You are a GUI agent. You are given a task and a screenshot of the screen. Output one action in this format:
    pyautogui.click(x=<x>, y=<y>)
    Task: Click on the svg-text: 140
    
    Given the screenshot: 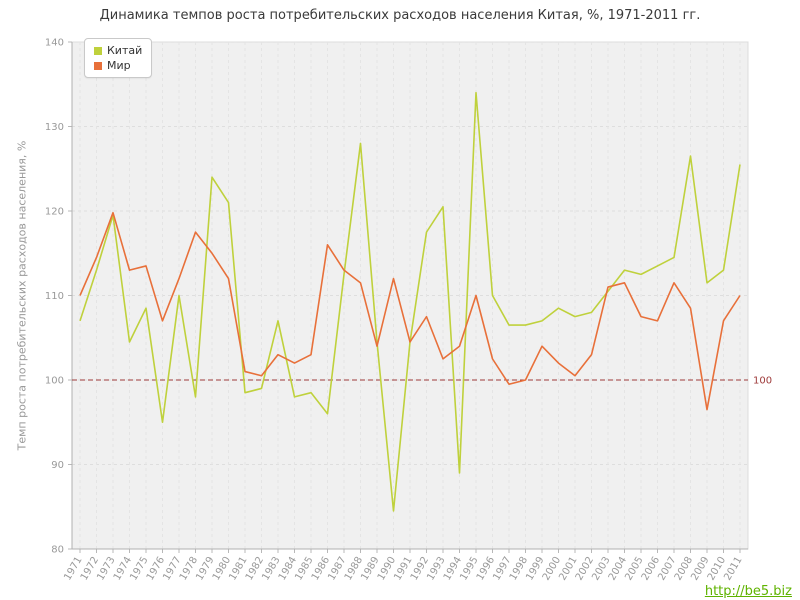 What is the action you would take?
    pyautogui.click(x=54, y=43)
    